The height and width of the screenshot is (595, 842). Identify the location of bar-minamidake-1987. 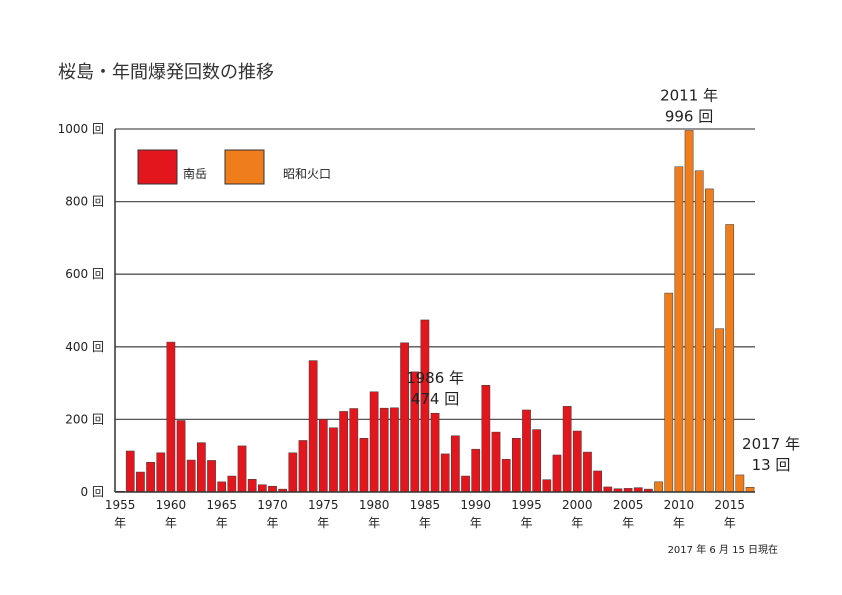
(445, 473).